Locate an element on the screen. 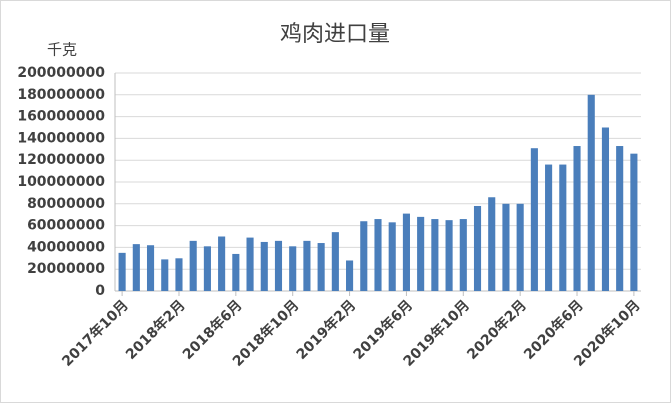  y-tick-label: 180000000 is located at coordinates (61, 95).